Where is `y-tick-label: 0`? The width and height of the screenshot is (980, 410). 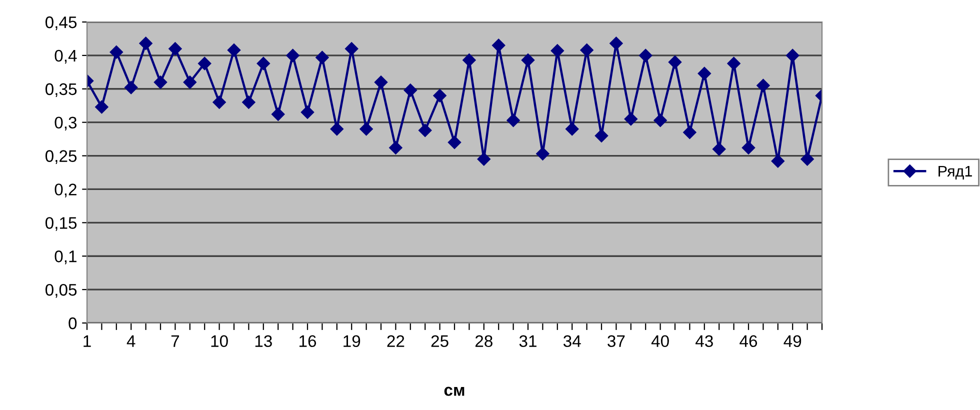 y-tick-label: 0 is located at coordinates (72, 323).